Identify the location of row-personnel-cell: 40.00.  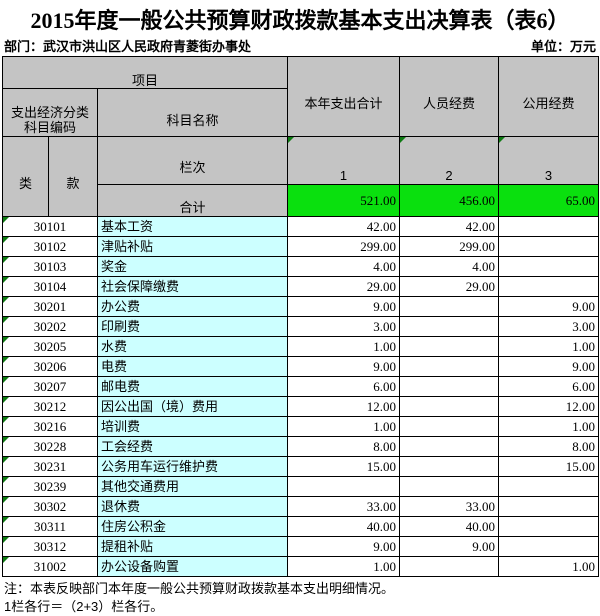
(449, 526).